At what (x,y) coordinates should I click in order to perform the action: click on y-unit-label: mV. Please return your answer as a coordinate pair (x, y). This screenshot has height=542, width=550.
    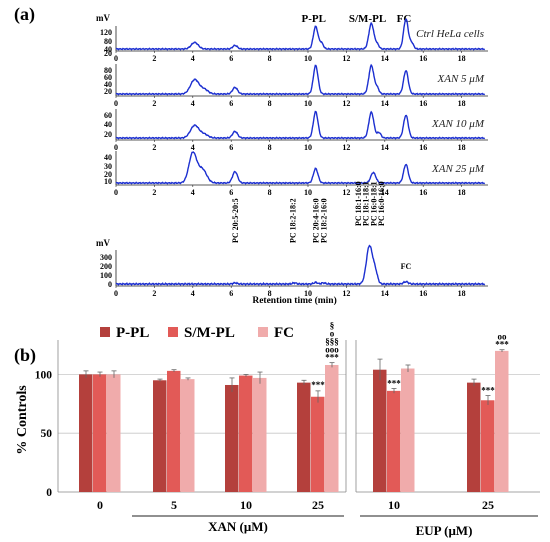
    Looking at the image, I should click on (103, 243).